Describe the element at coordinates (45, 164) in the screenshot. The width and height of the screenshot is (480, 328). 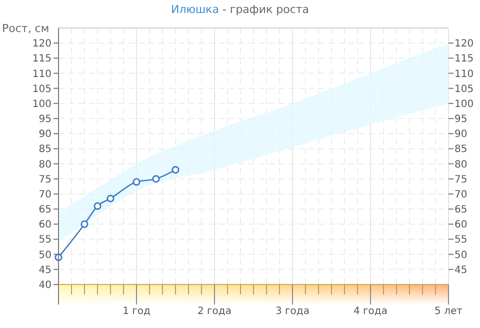
I see `y-tick-label: 80` at that location.